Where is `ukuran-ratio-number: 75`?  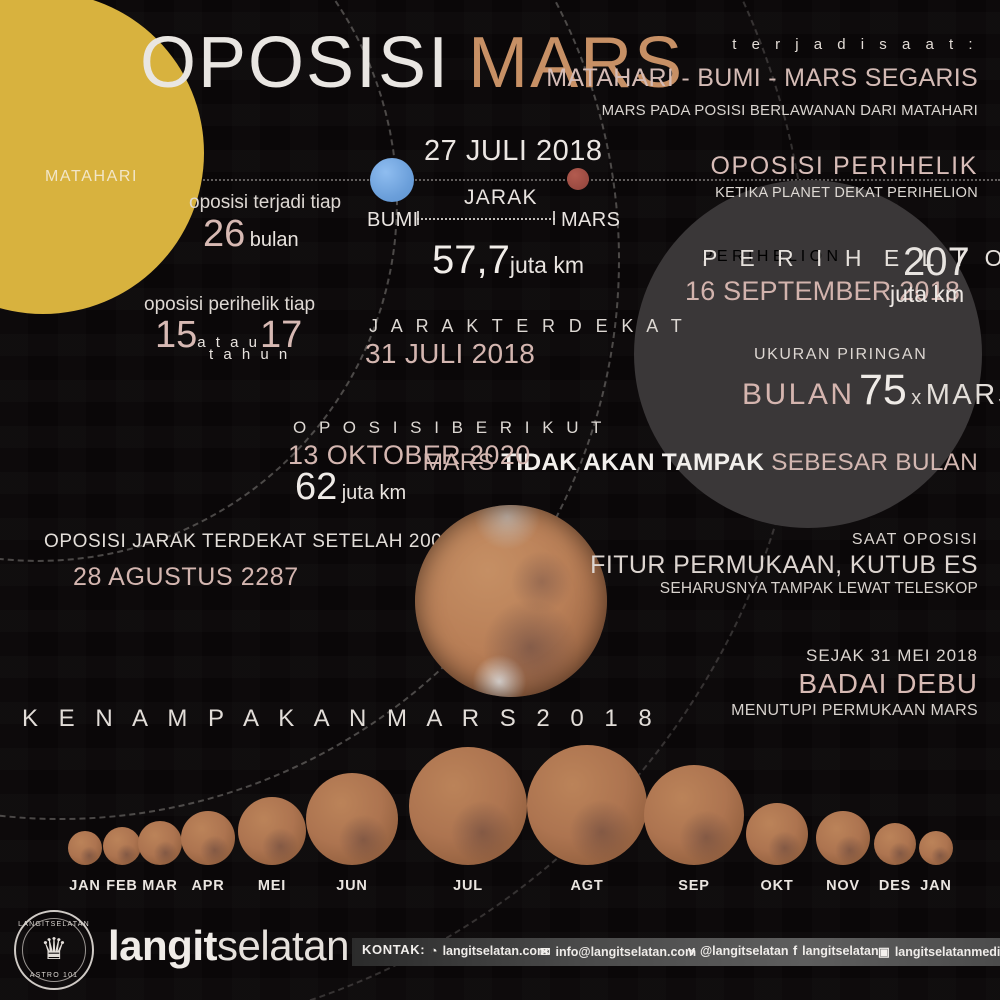 ukuran-ratio-number: 75 is located at coordinates (883, 390).